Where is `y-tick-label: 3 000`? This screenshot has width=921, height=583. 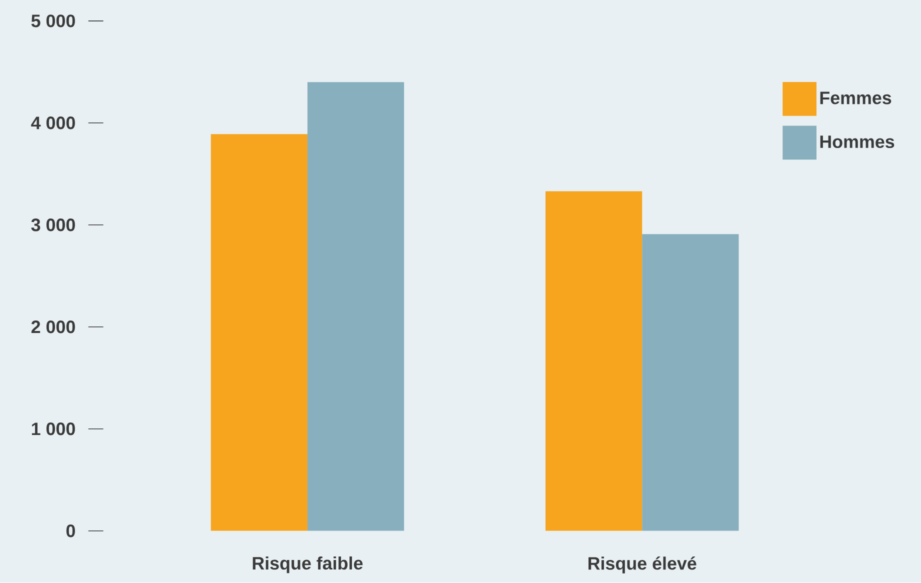
y-tick-label: 3 000 is located at coordinates (53, 225).